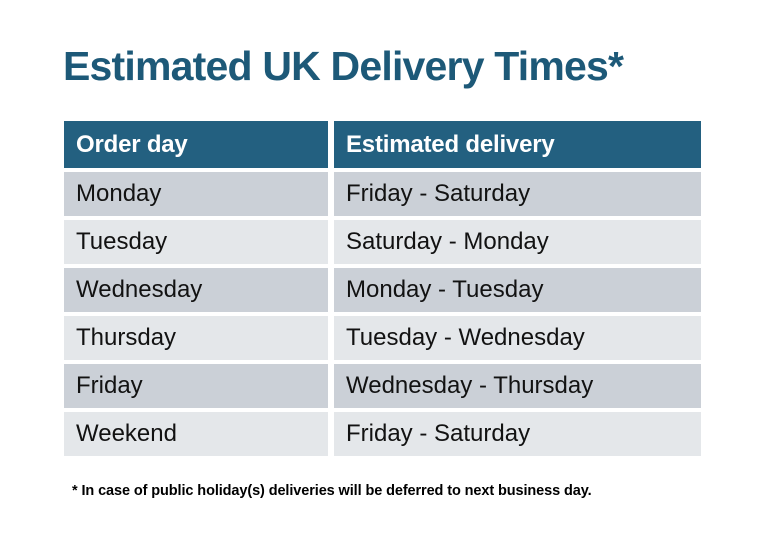 This screenshot has width=769, height=555. Describe the element at coordinates (196, 144) in the screenshot. I see `column-header-order-day: Order day` at that location.